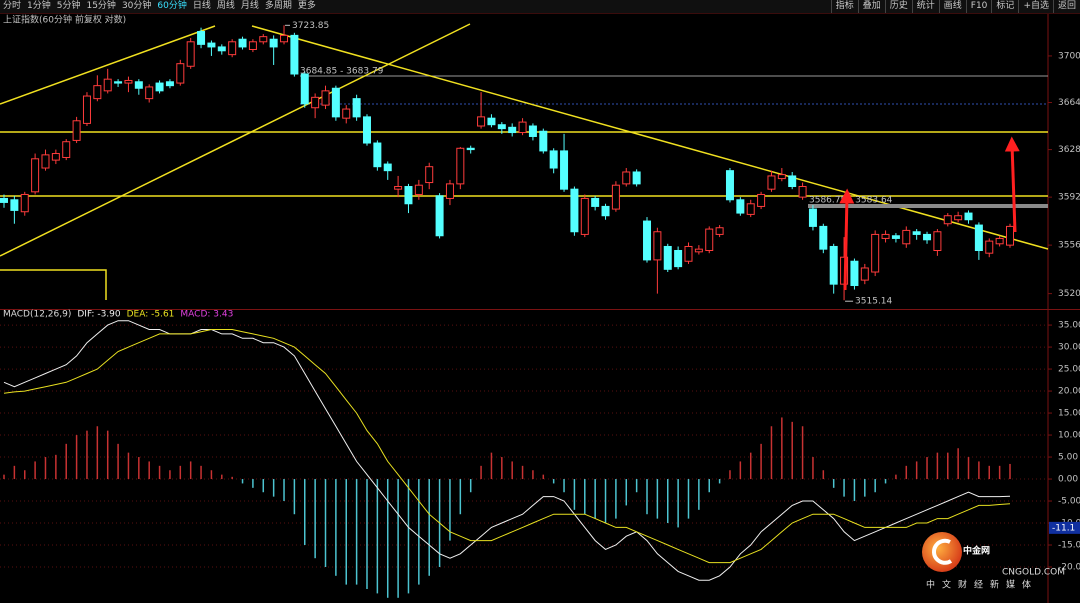 This screenshot has height=603, width=1080. I want to click on tool-buttons: 指标 叠加 历史 统计 画线 F10 标记 +自选 返回, so click(955, 6).